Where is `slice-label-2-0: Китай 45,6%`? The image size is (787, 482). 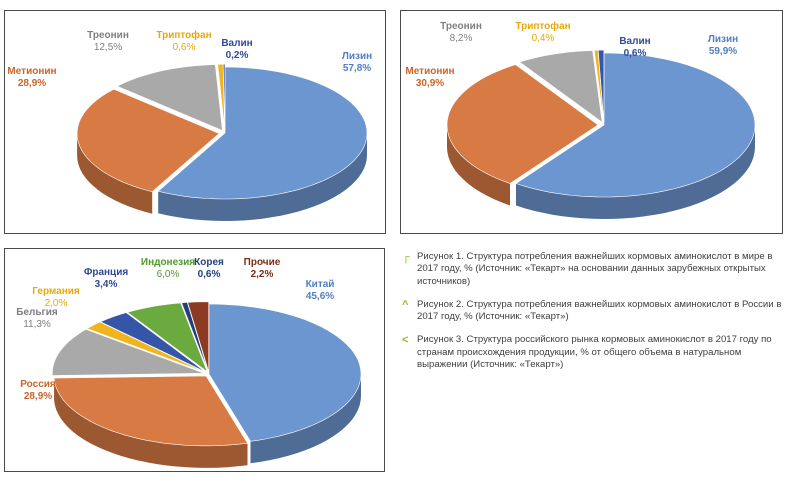
slice-label-2-0: Китай 45,6% is located at coordinates (320, 291).